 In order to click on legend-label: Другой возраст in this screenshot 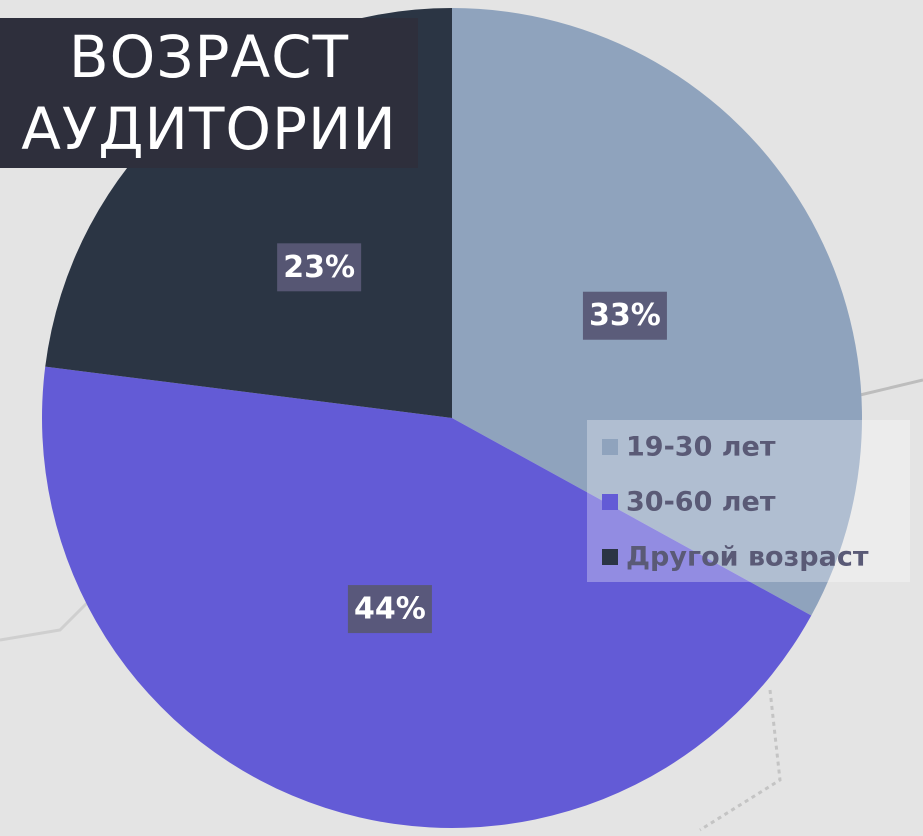, I will do `click(747, 557)`.